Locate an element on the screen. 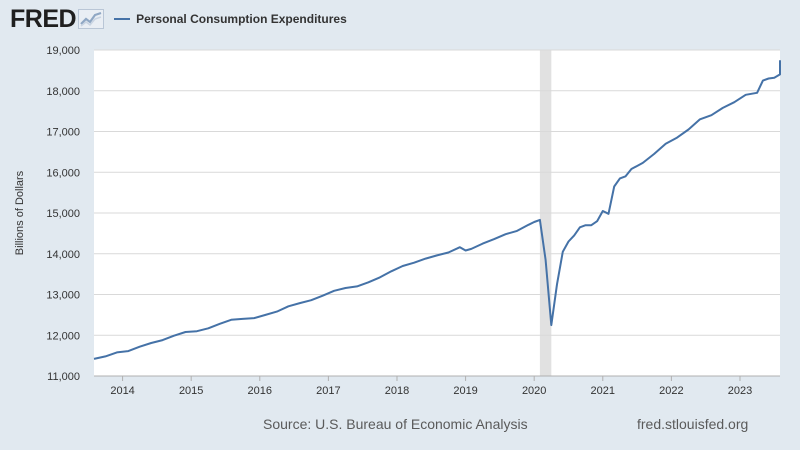 The width and height of the screenshot is (800, 450). x-tick-label: 2018 is located at coordinates (397, 391).